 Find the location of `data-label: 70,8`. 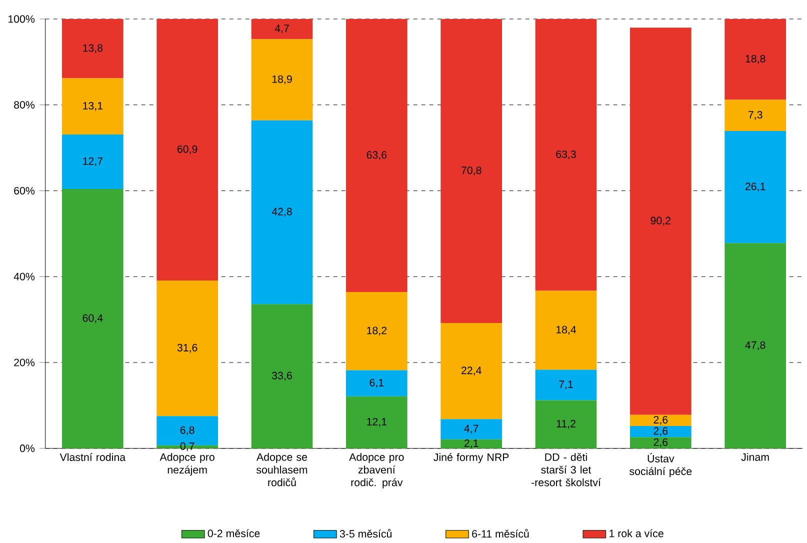

data-label: 70,8 is located at coordinates (471, 171).